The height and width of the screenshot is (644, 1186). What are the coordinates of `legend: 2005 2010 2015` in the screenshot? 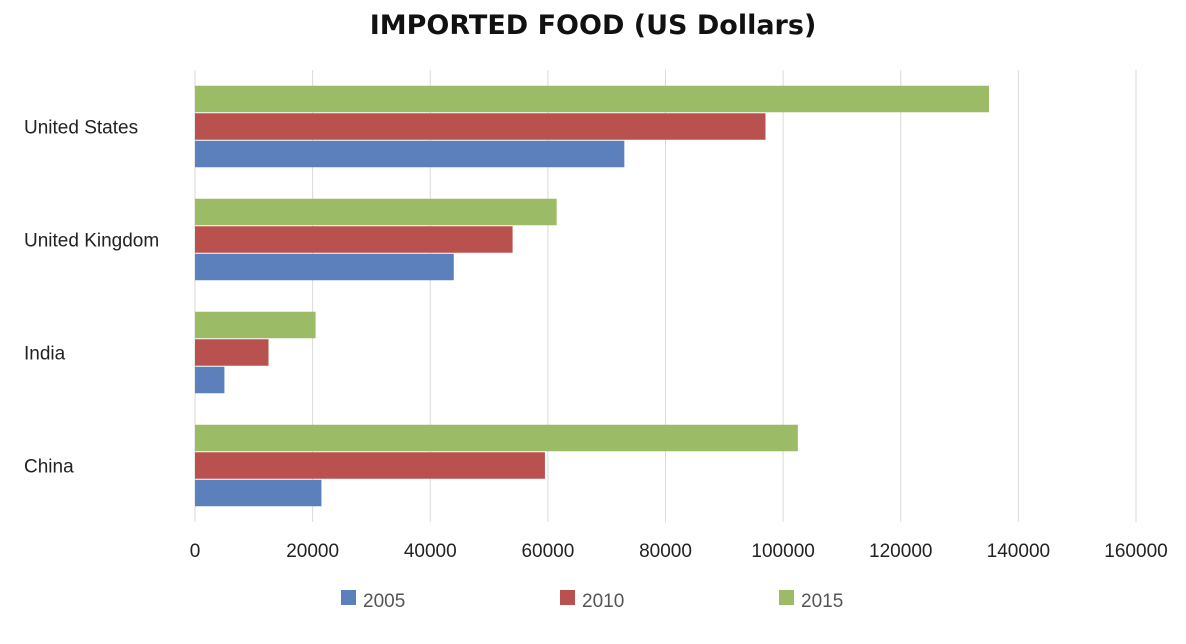 It's located at (592, 601).